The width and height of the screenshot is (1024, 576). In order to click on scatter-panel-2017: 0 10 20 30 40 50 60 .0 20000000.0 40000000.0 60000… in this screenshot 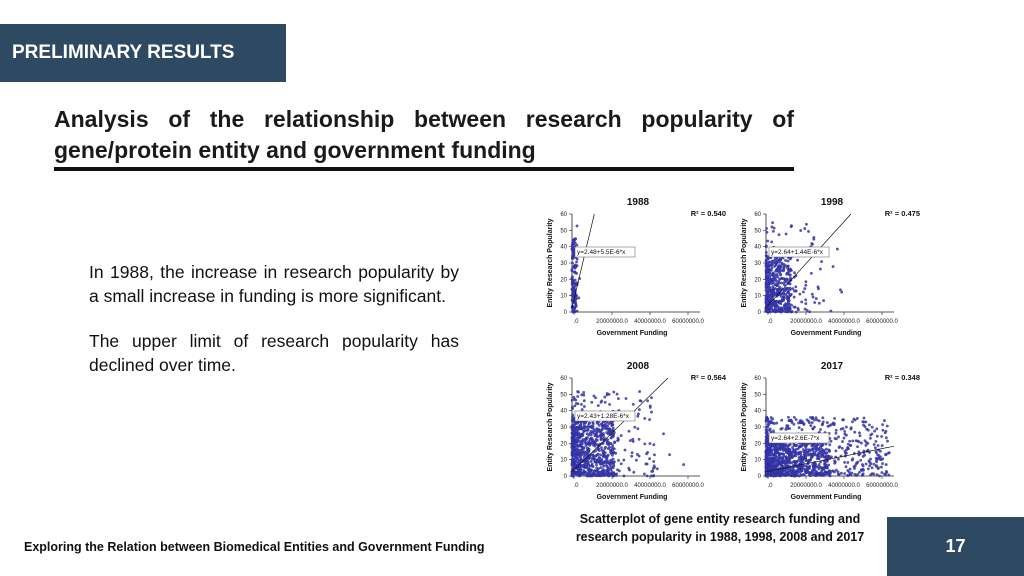, I will do `click(830, 431)`.